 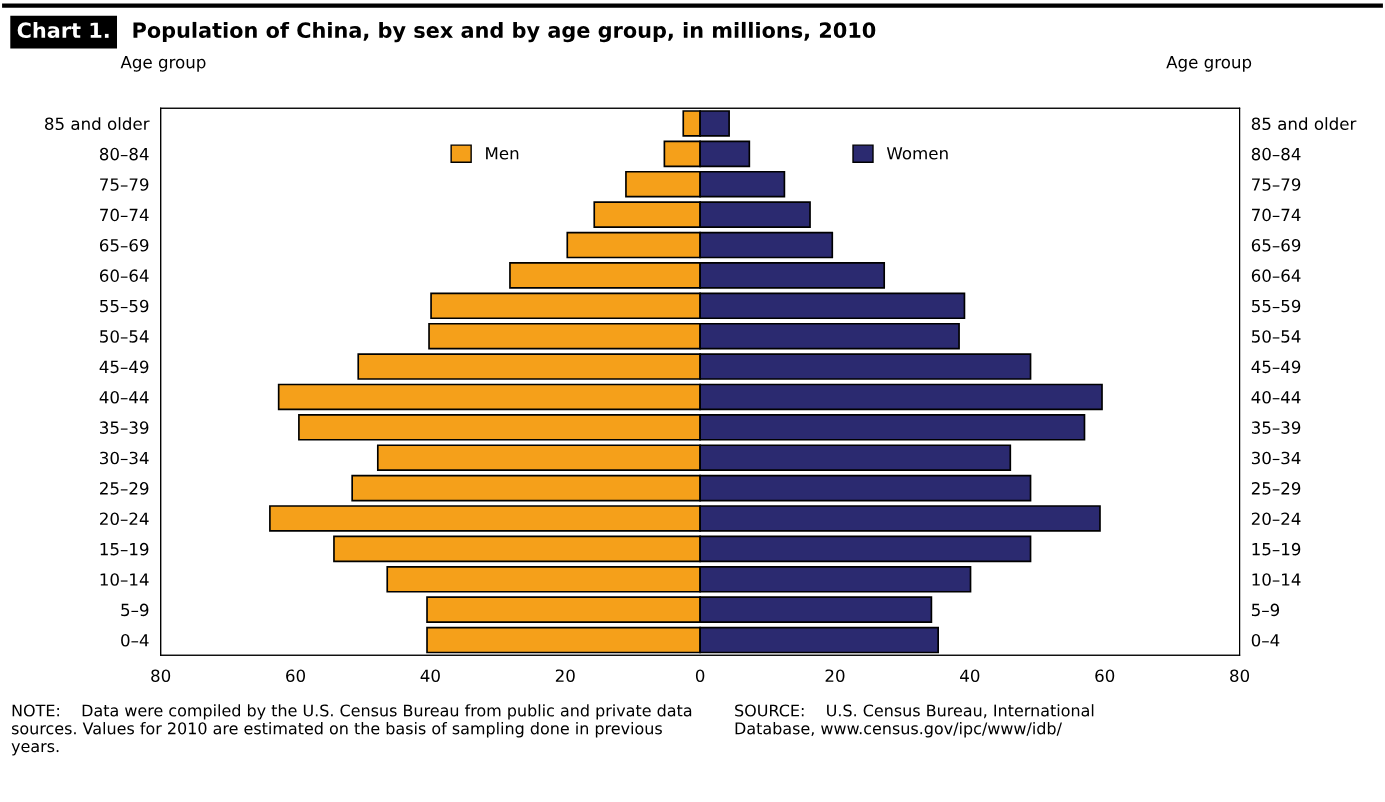 What do you see at coordinates (1276, 336) in the screenshot?
I see `category-label: 50–54` at bounding box center [1276, 336].